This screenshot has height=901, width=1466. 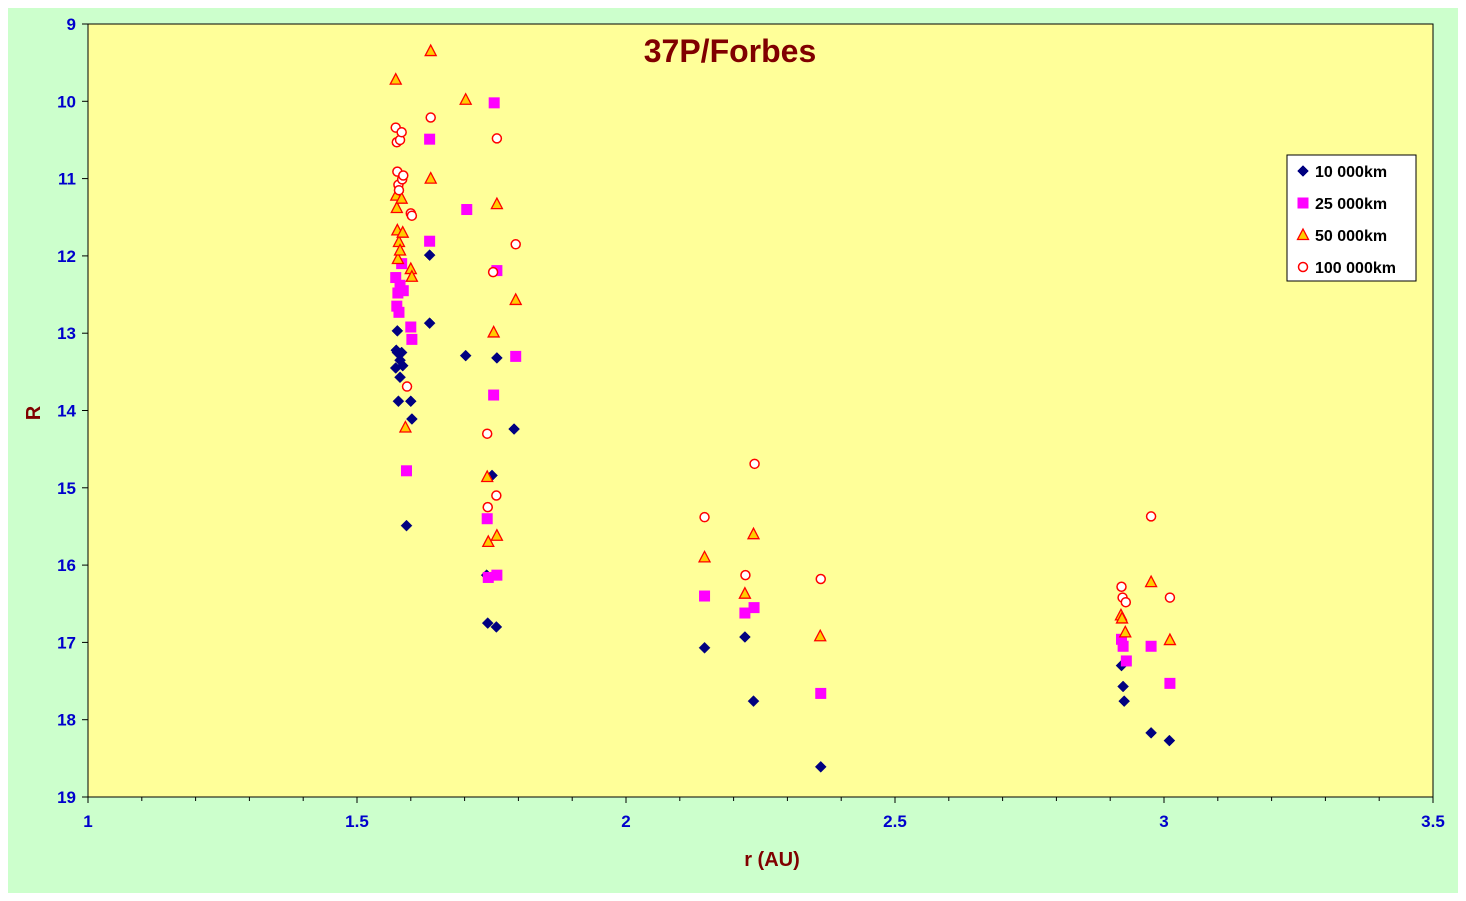 What do you see at coordinates (1163, 821) in the screenshot?
I see `x-tick-label: 3` at bounding box center [1163, 821].